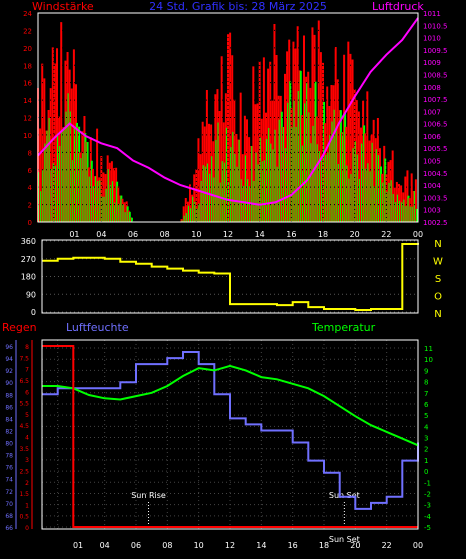  What do you see at coordinates (438, 279) in the screenshot?
I see `compass-label: S` at bounding box center [438, 279].